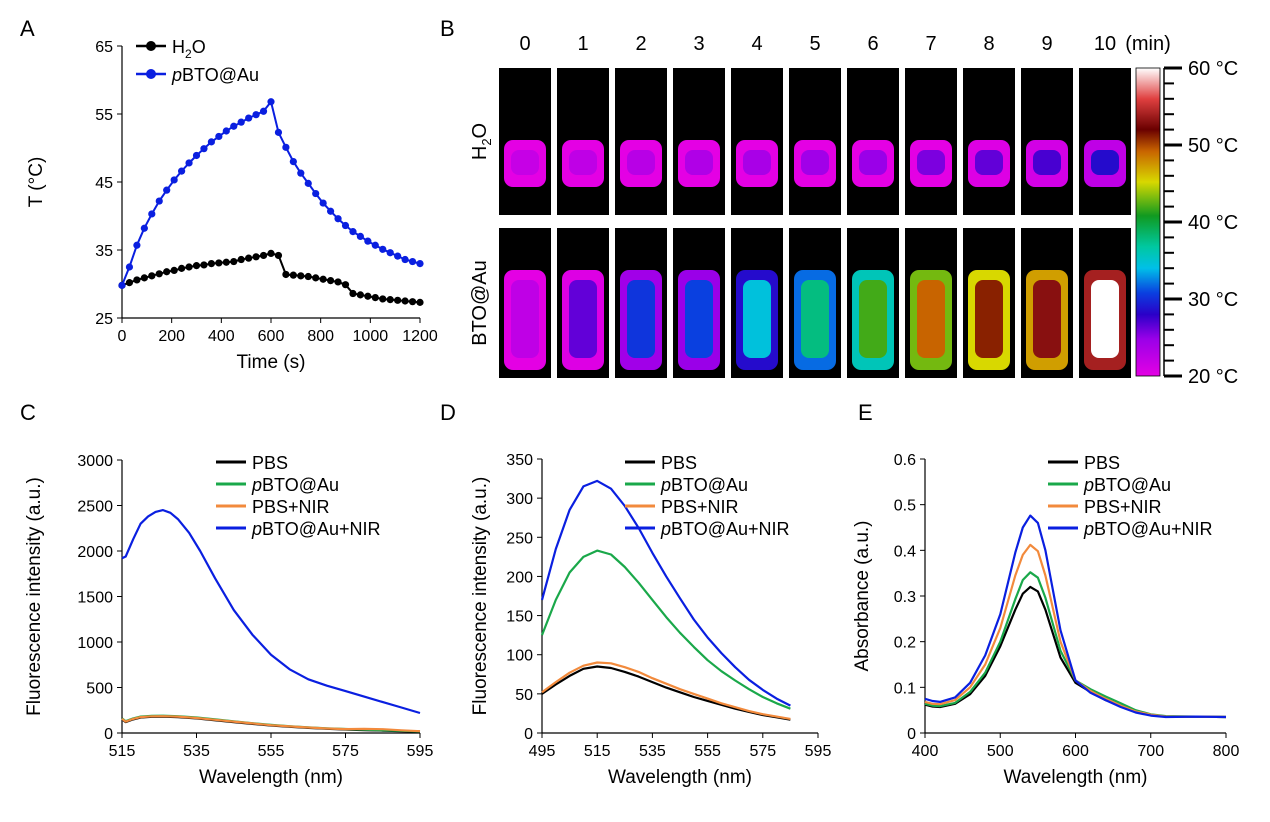 This screenshot has width=1270, height=822. What do you see at coordinates (171, 336) in the screenshot?
I see `x-tick-label: 200` at bounding box center [171, 336].